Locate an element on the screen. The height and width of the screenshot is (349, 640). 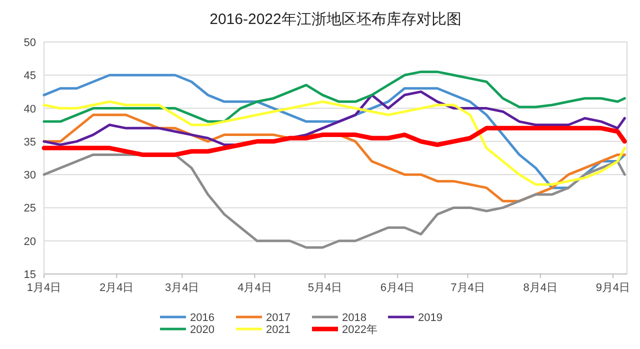
legend-label: 2021 is located at coordinates (278, 330).